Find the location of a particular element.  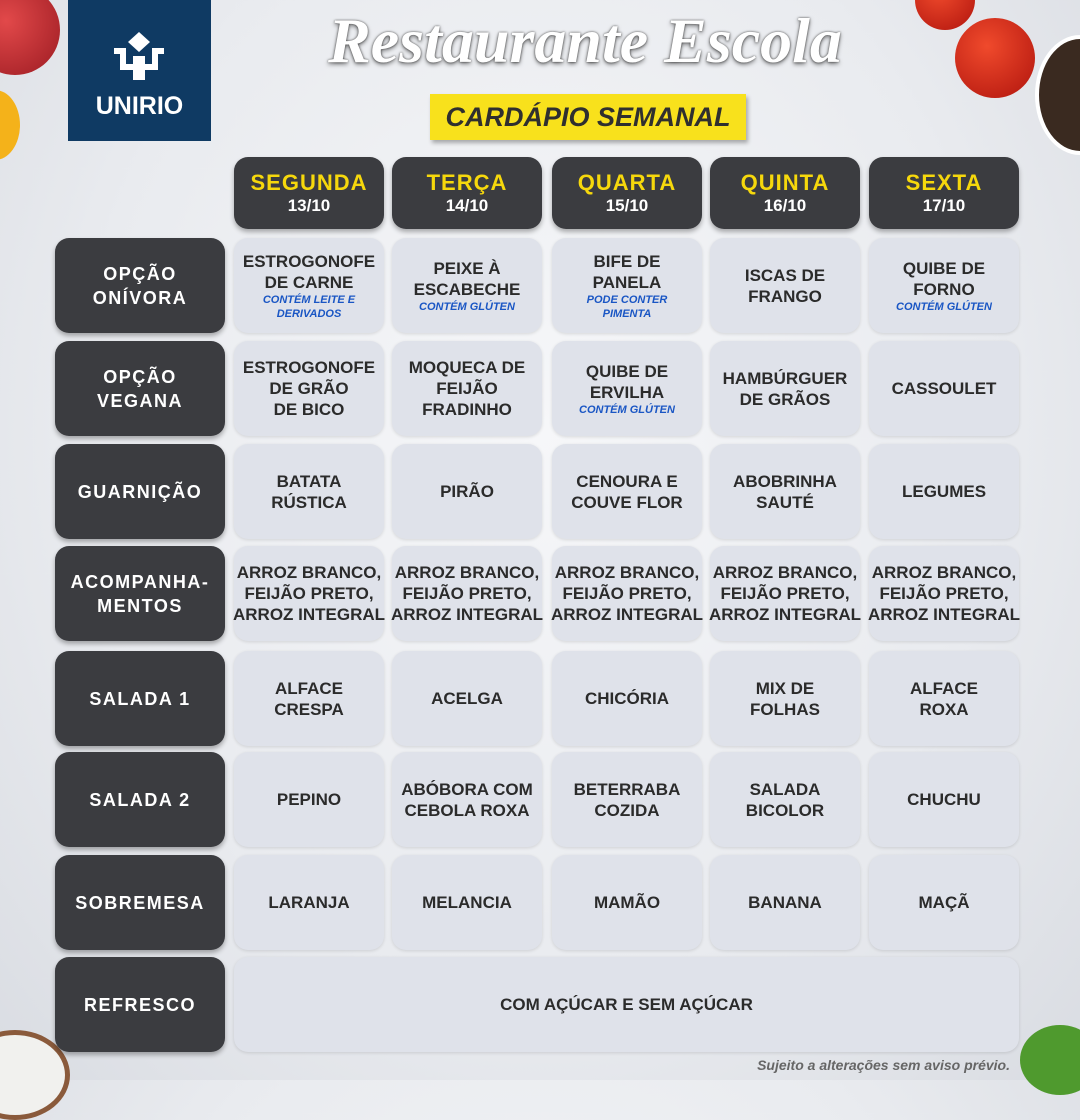

menu-item: COM AÇÚCAR E SEM AÇÚCAR is located at coordinates (626, 1004).